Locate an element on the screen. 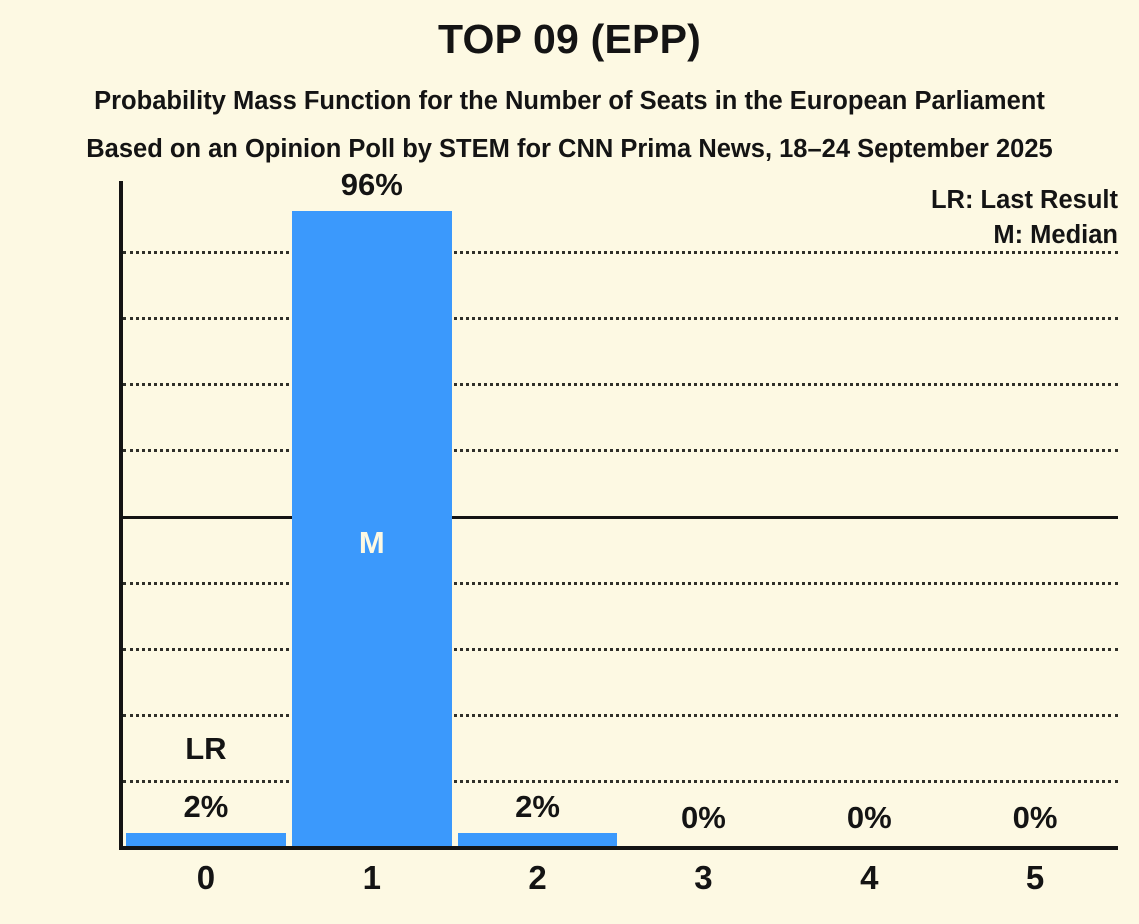  x-tick-label-5: 5 is located at coordinates (1035, 877).